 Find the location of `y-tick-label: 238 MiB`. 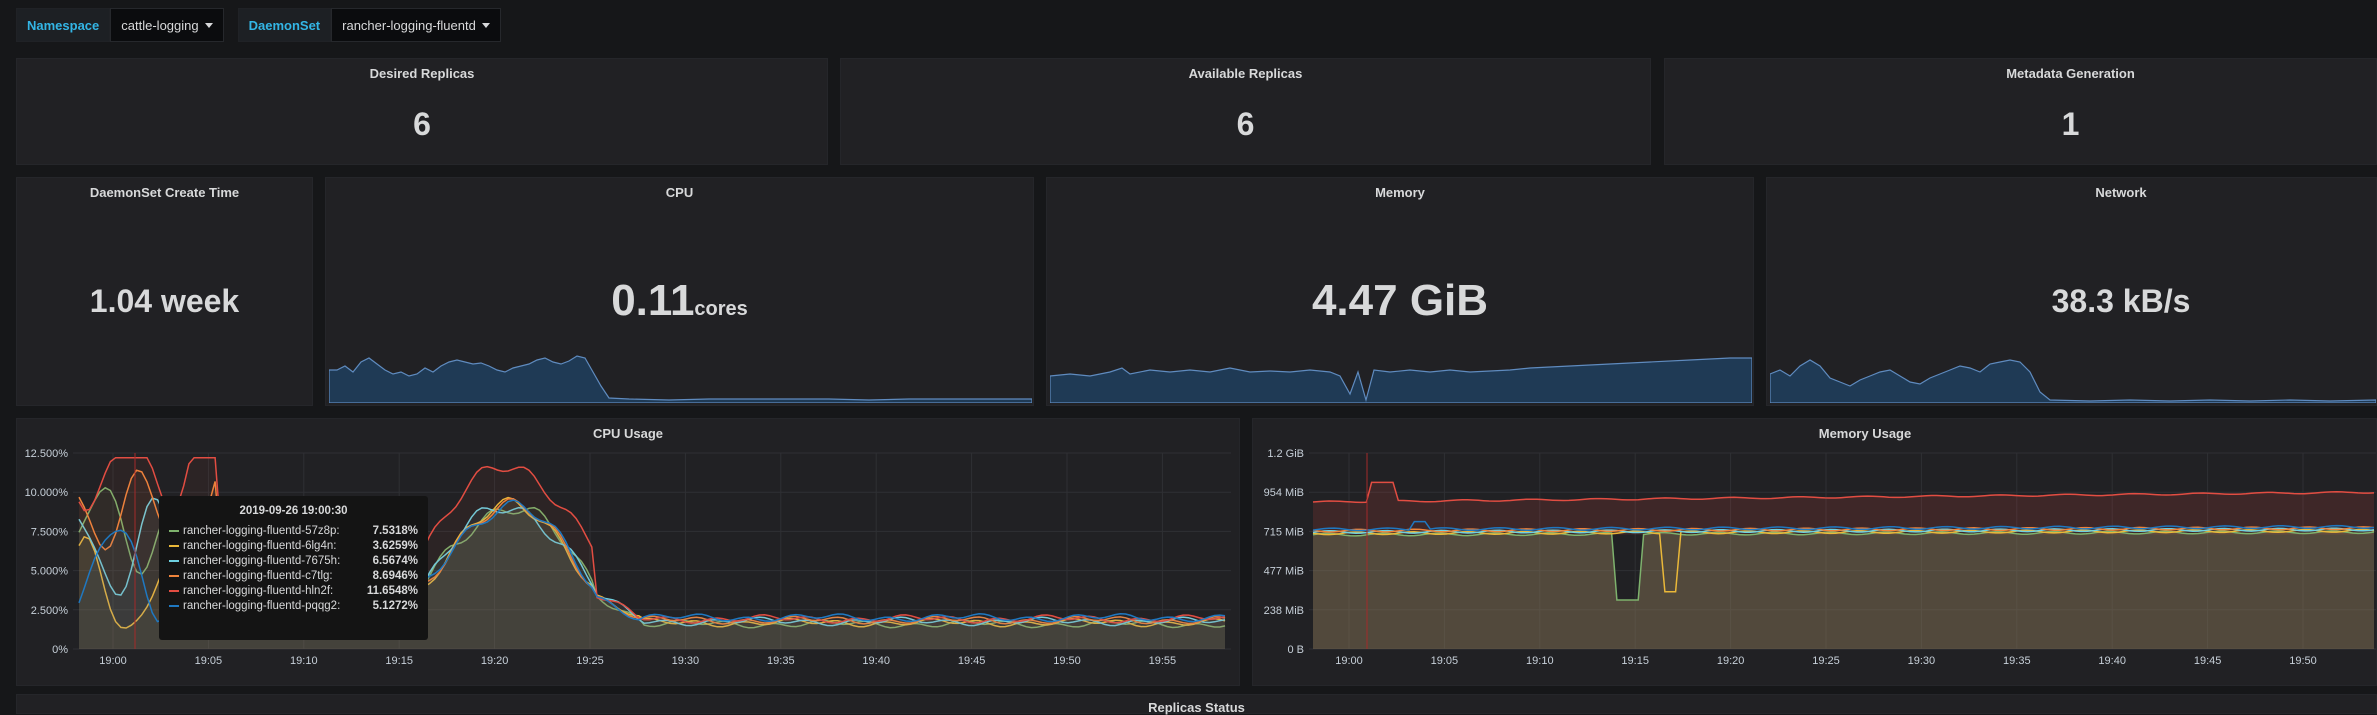

y-tick-label: 238 MiB is located at coordinates (1284, 611).